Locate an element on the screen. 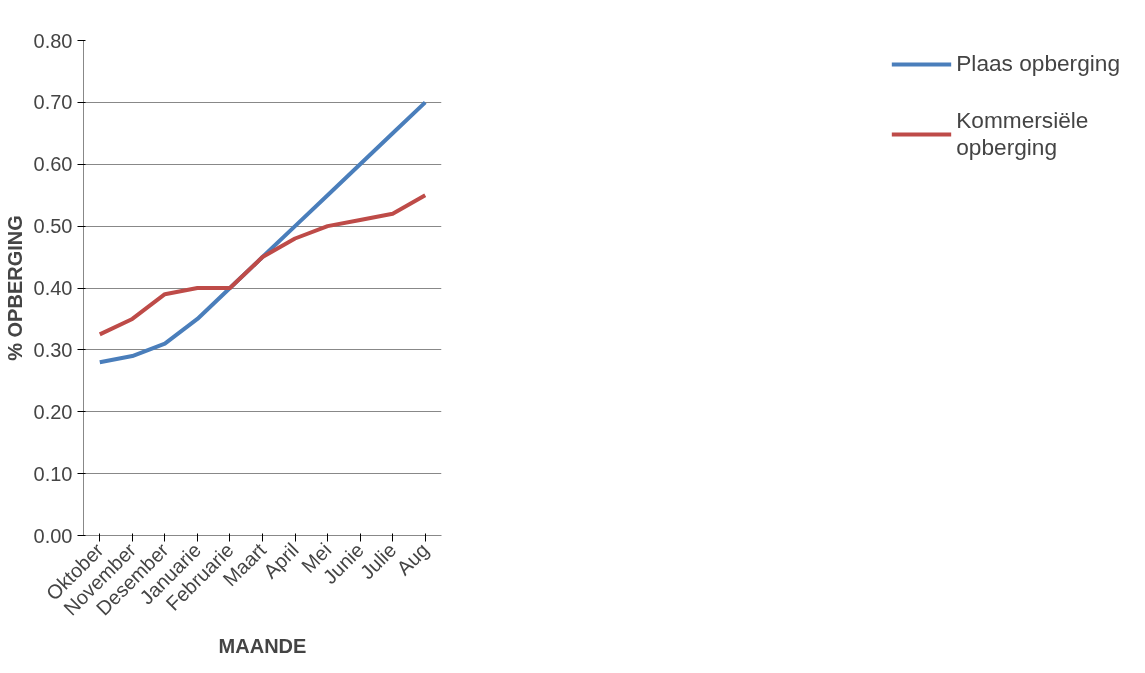  y-tick-label: 0.40 is located at coordinates (53, 288).